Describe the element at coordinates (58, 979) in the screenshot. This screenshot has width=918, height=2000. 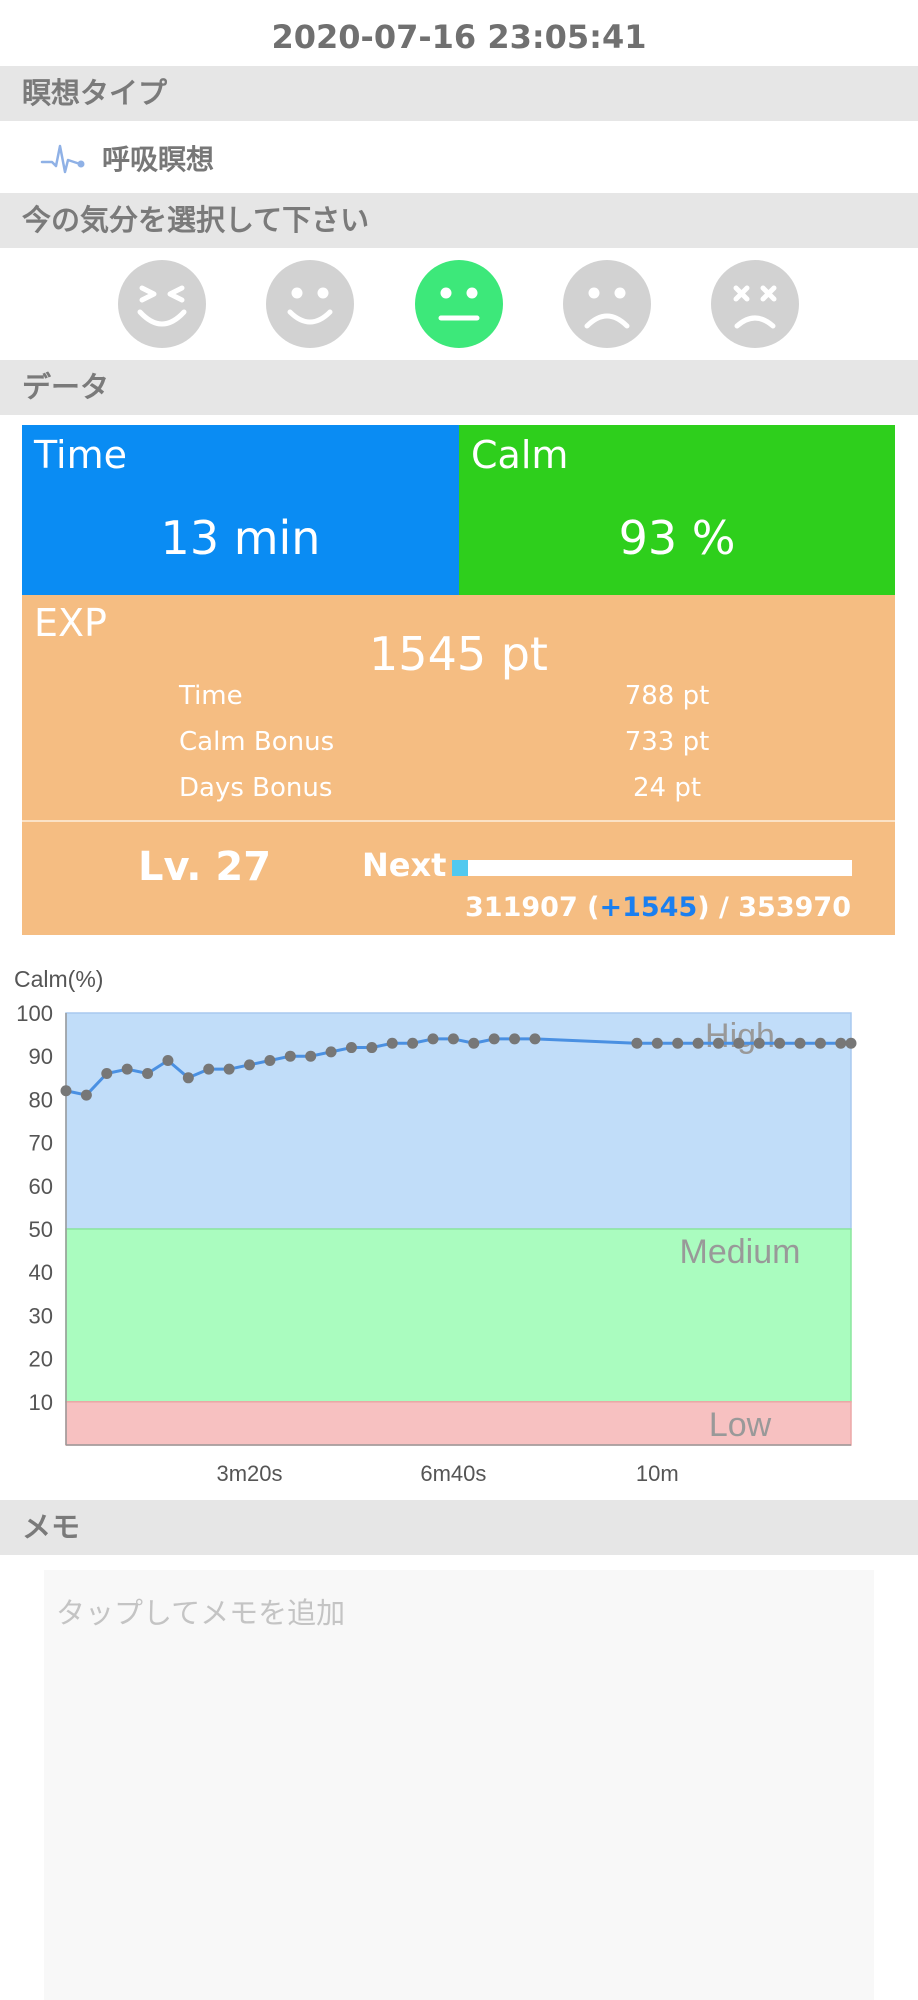
I see `y-axis-title: Calm(%)` at that location.